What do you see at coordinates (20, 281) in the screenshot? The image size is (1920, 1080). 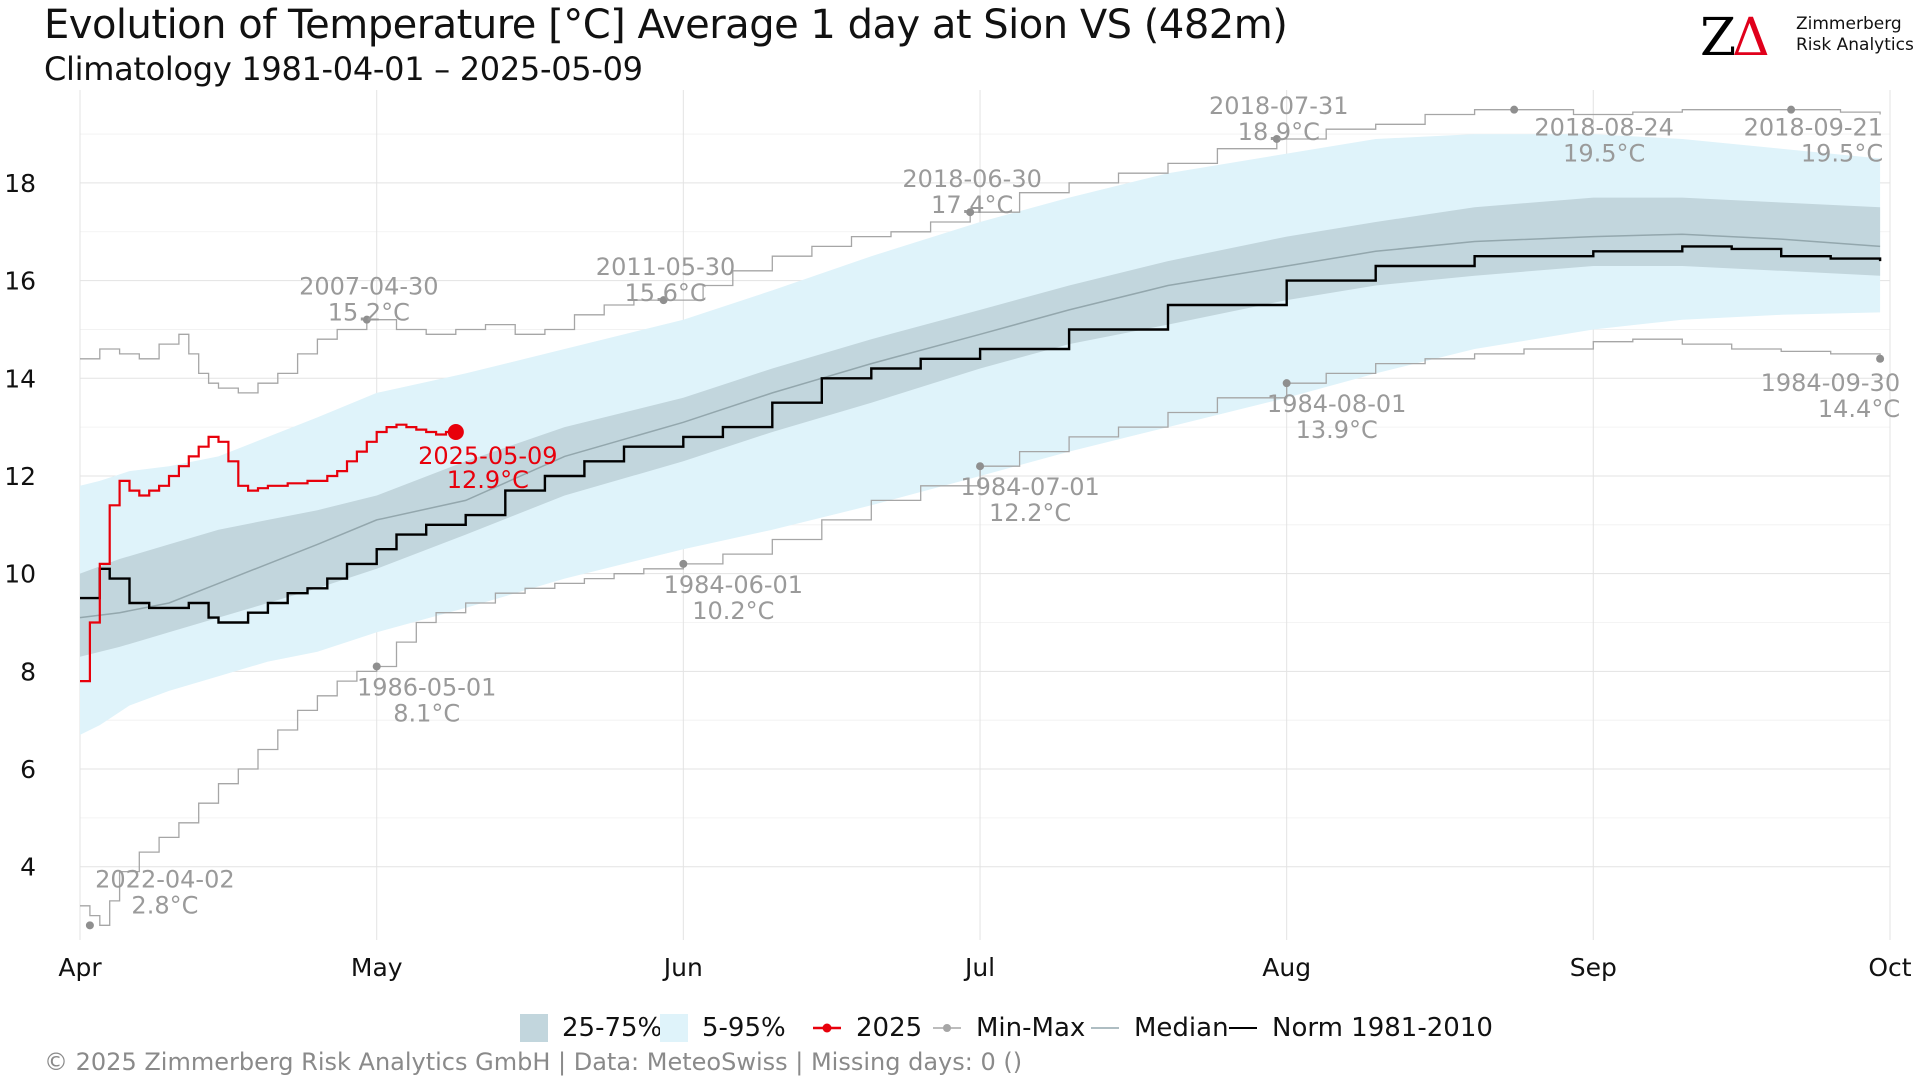 I see `y-tick-label: 16` at bounding box center [20, 281].